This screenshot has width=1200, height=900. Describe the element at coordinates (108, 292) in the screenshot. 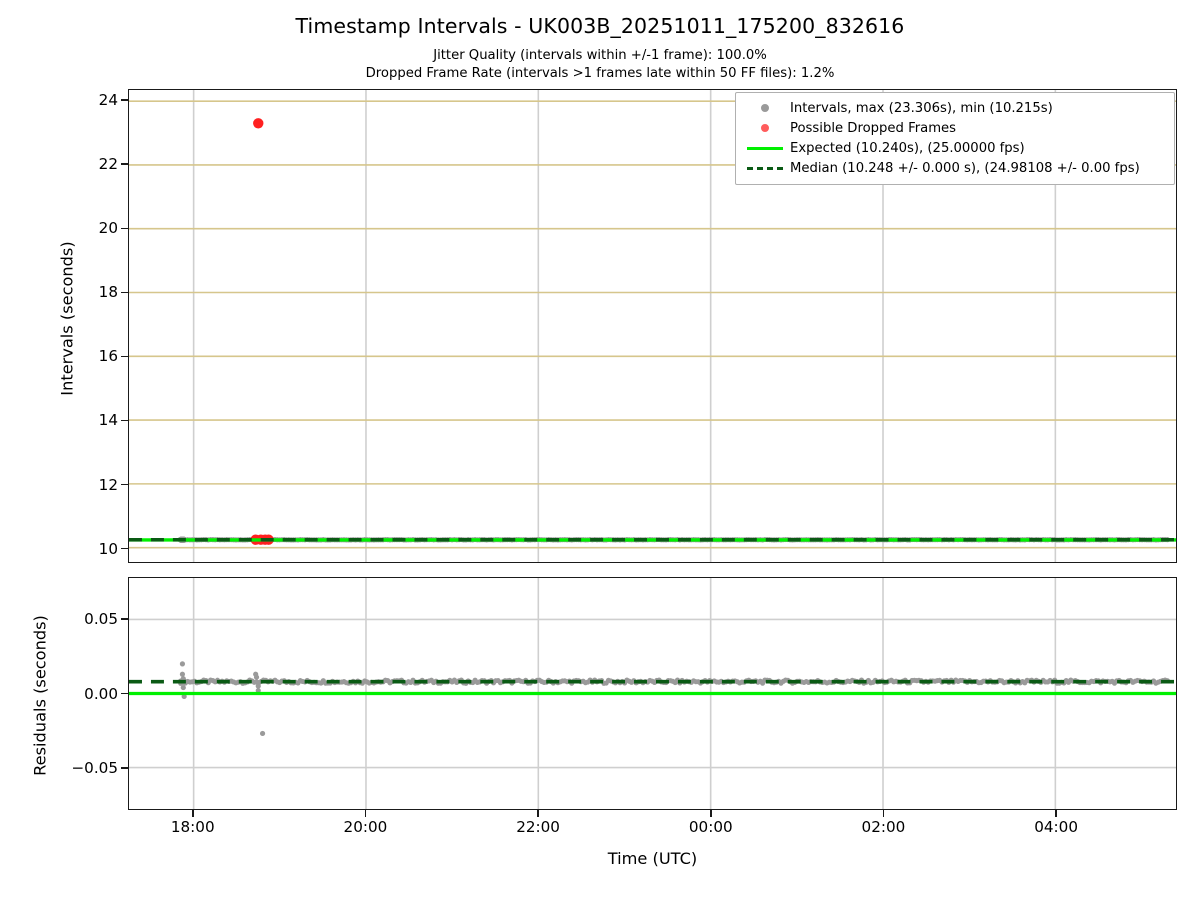

I see `y-tick-label: 18` at that location.